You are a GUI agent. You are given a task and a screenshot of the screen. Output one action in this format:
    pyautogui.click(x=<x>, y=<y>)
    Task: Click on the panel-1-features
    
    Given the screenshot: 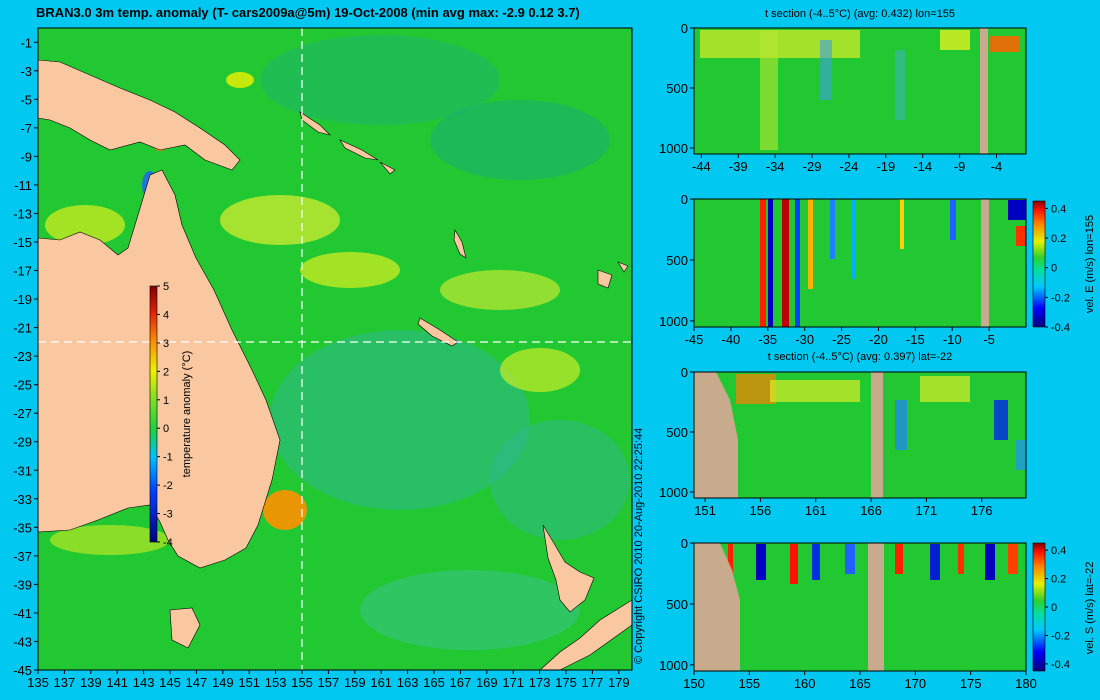 What is the action you would take?
    pyautogui.click(x=860, y=90)
    